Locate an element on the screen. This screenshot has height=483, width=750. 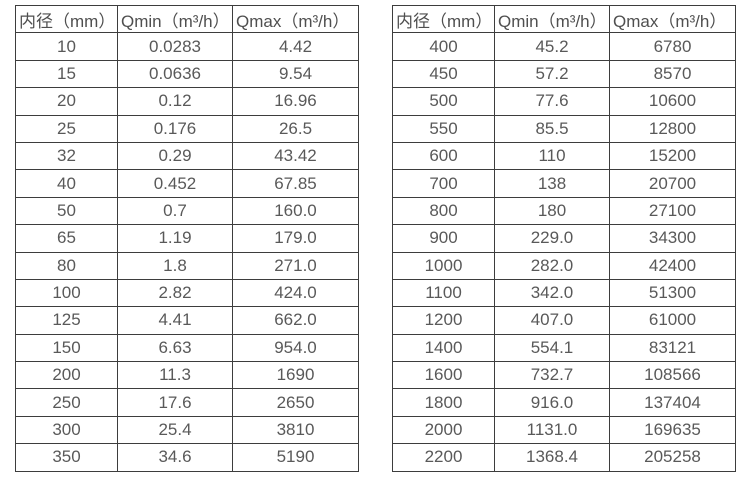
table-cell: 282.0 is located at coordinates (552, 265).